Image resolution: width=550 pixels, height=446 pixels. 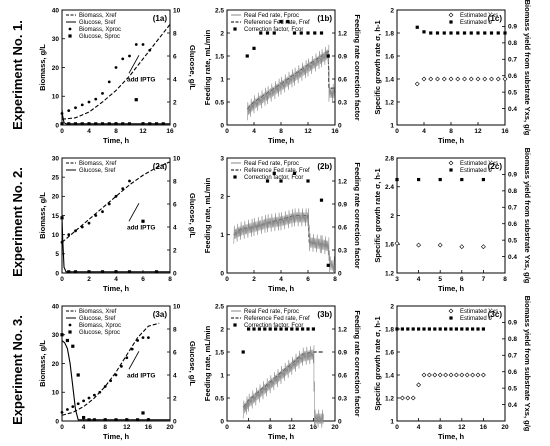 I want to click on y-tick-label: 1, so click(x=222, y=375).